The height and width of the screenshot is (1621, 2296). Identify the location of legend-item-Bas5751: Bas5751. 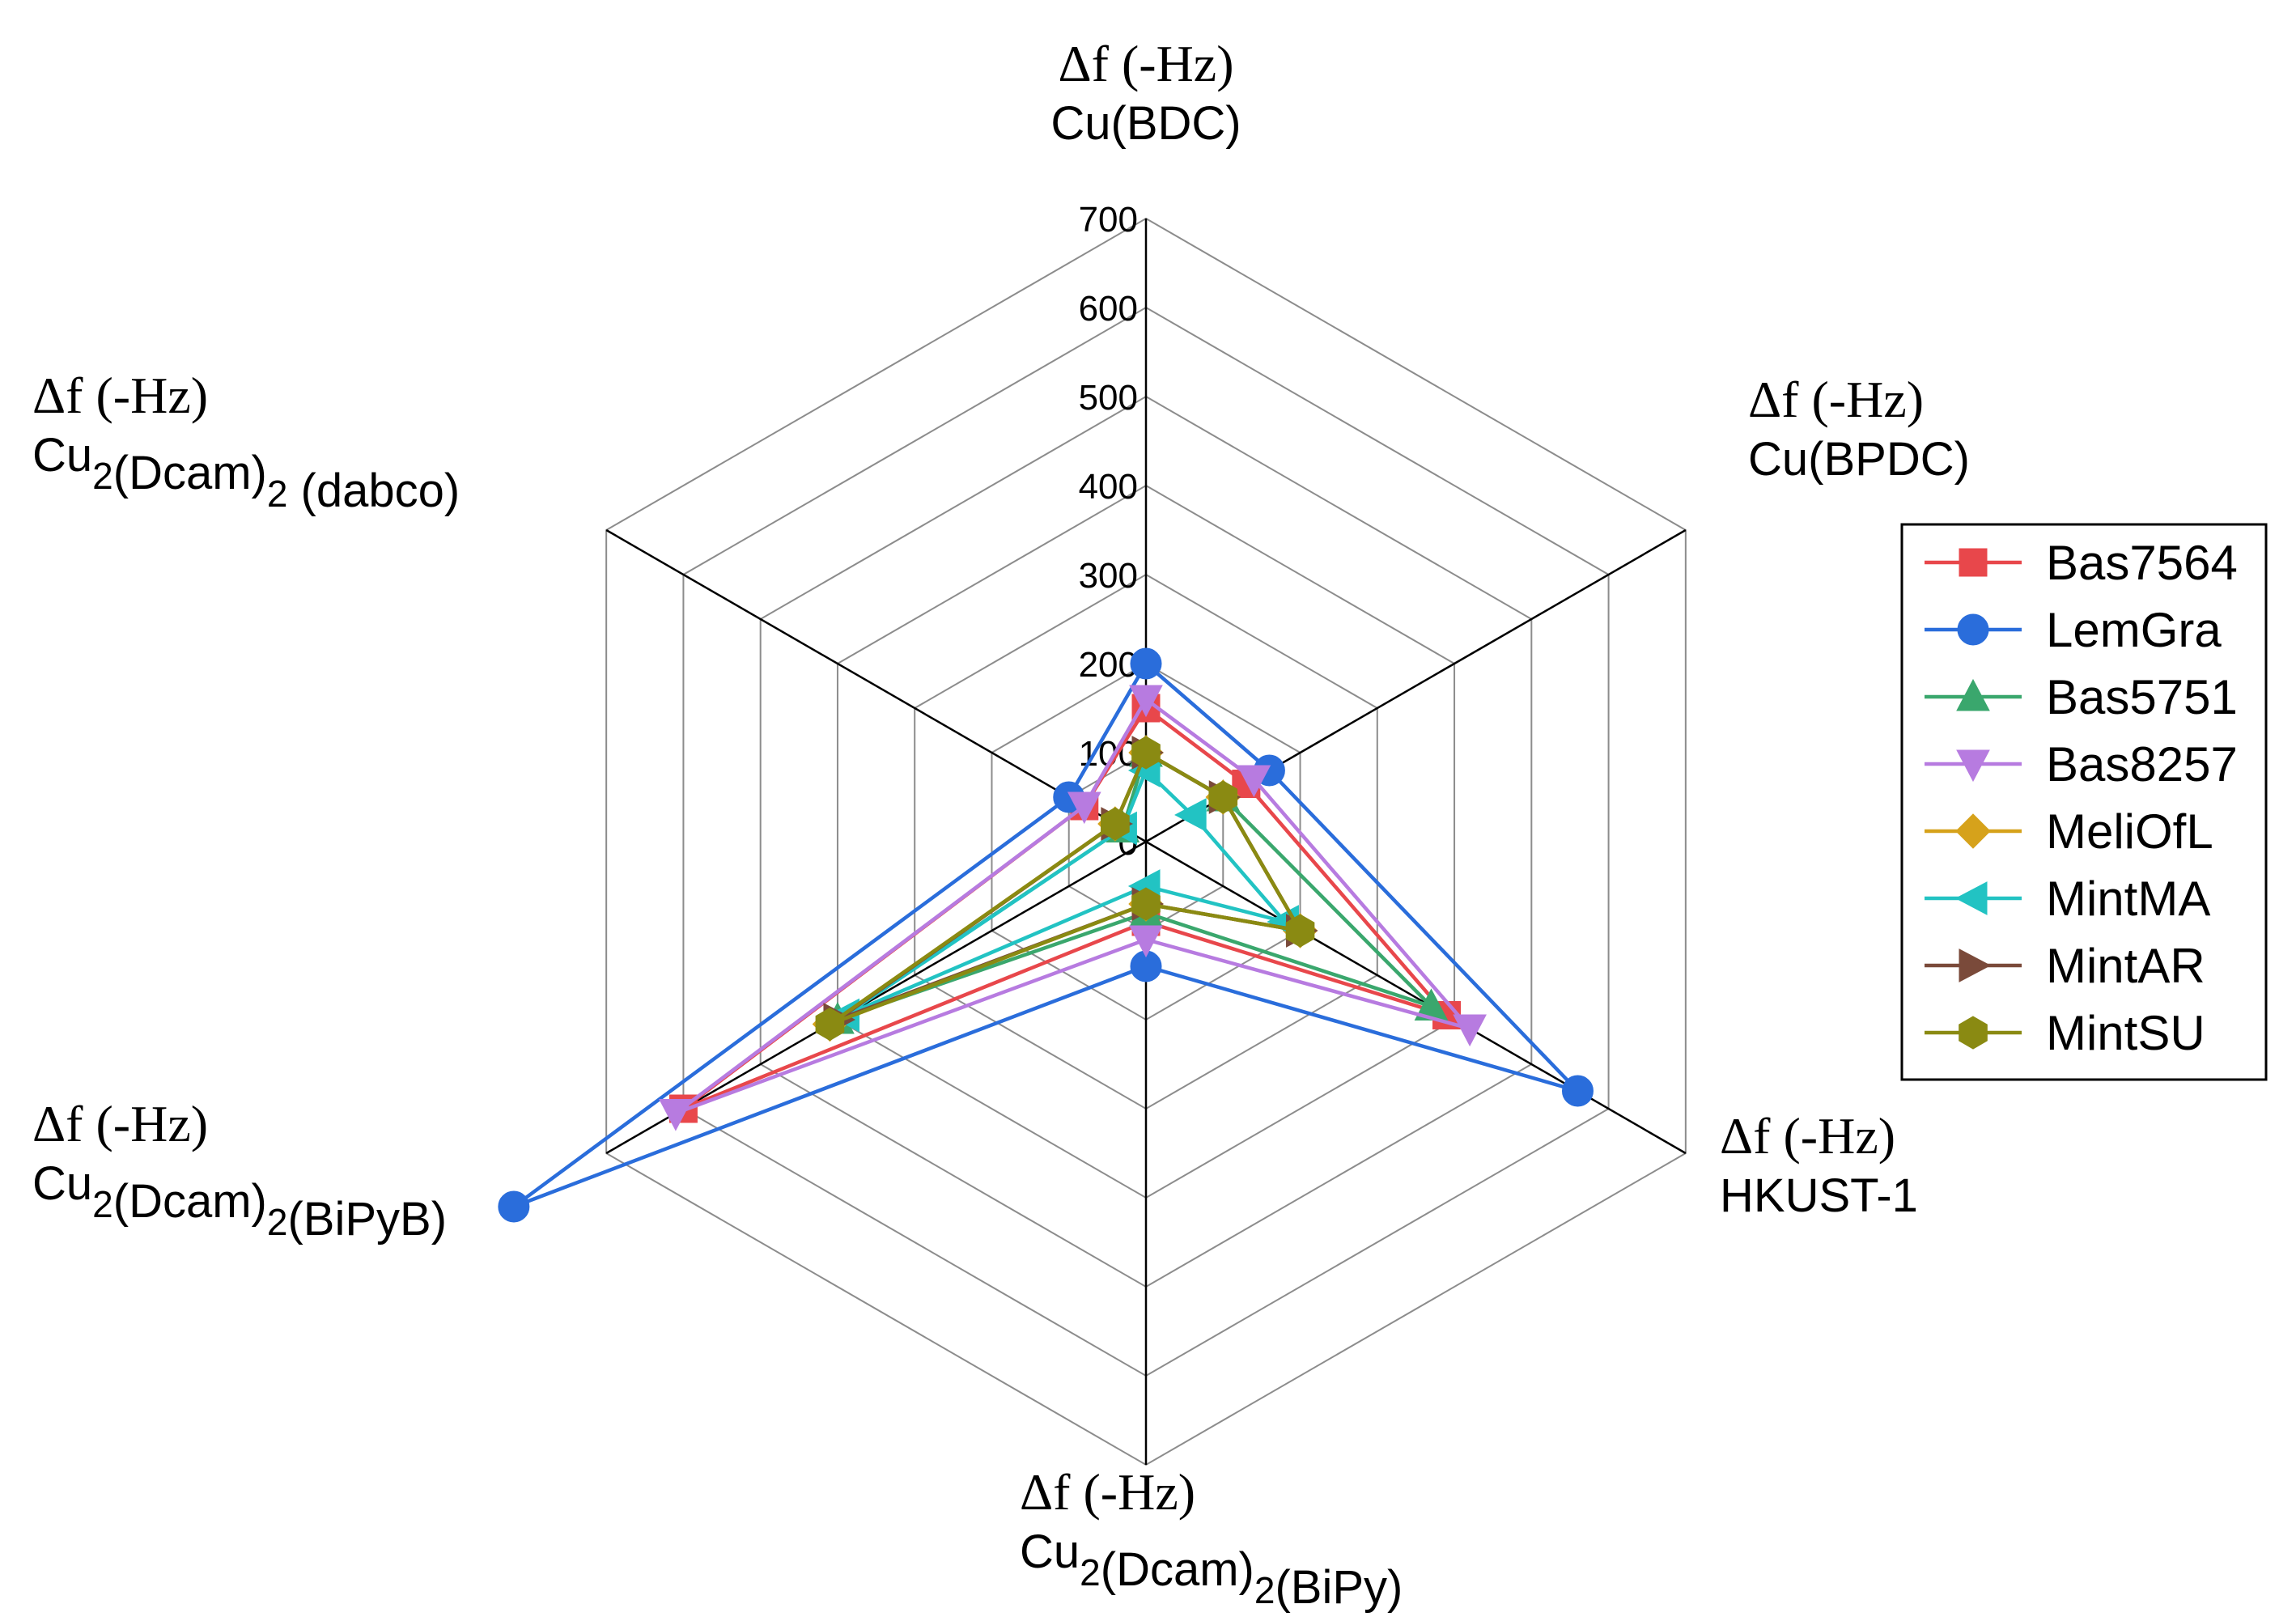
(2081, 697).